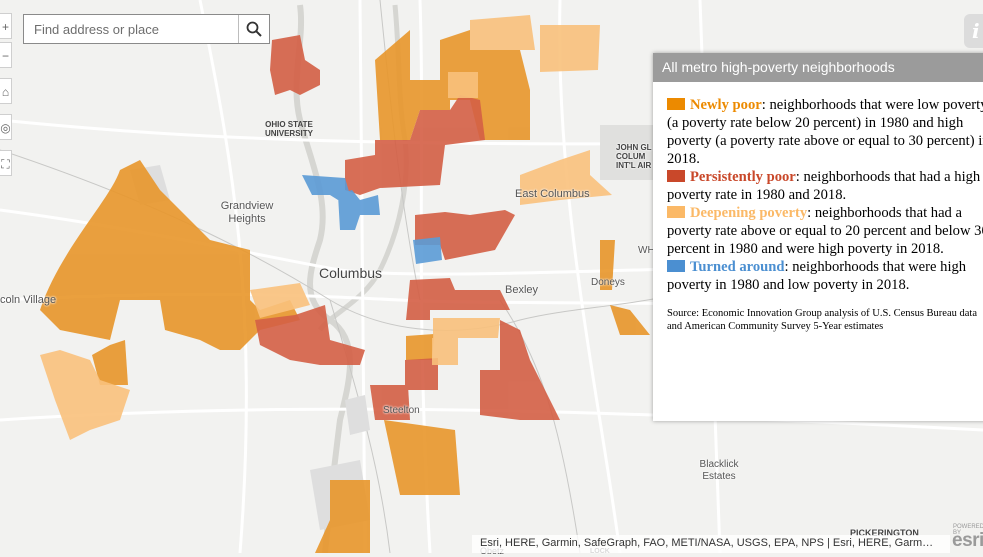 This screenshot has width=983, height=557. What do you see at coordinates (634, 156) in the screenshot?
I see `label-airport: JOHN GL COLUM INT'L AIR` at bounding box center [634, 156].